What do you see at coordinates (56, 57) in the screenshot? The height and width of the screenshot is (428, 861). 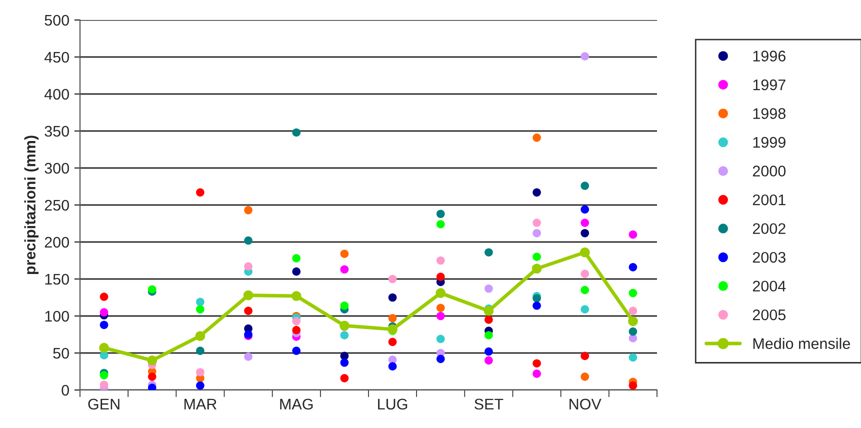 I see `y-tick-label: 450` at bounding box center [56, 57].